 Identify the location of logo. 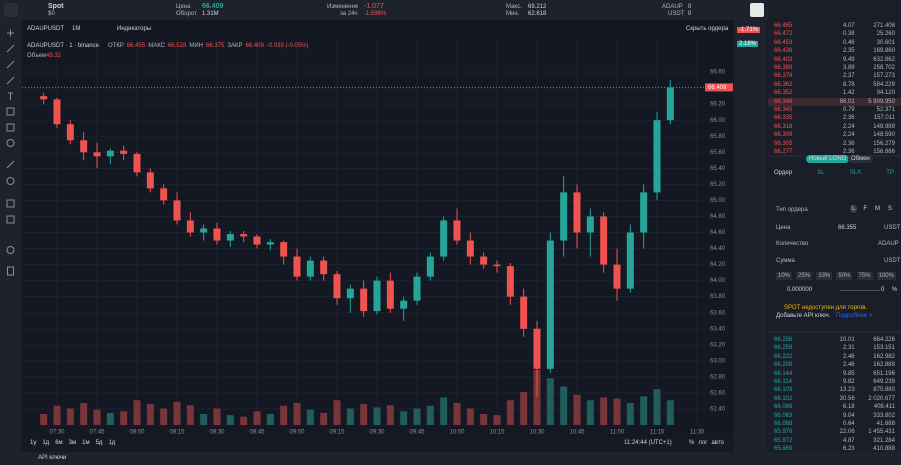
(11, 10).